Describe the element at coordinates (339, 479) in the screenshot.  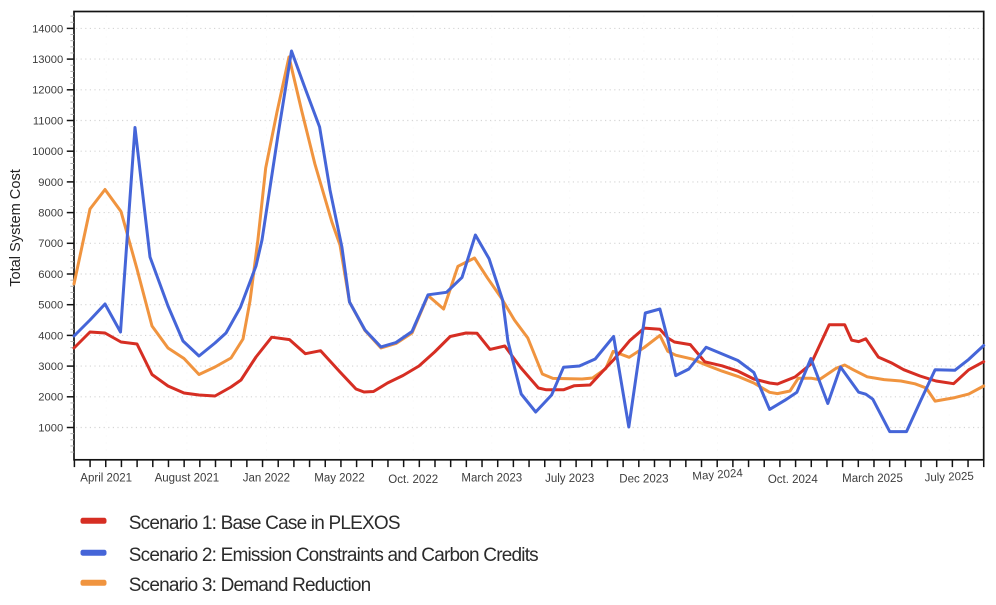
I see `svg-text: May 2022` at that location.